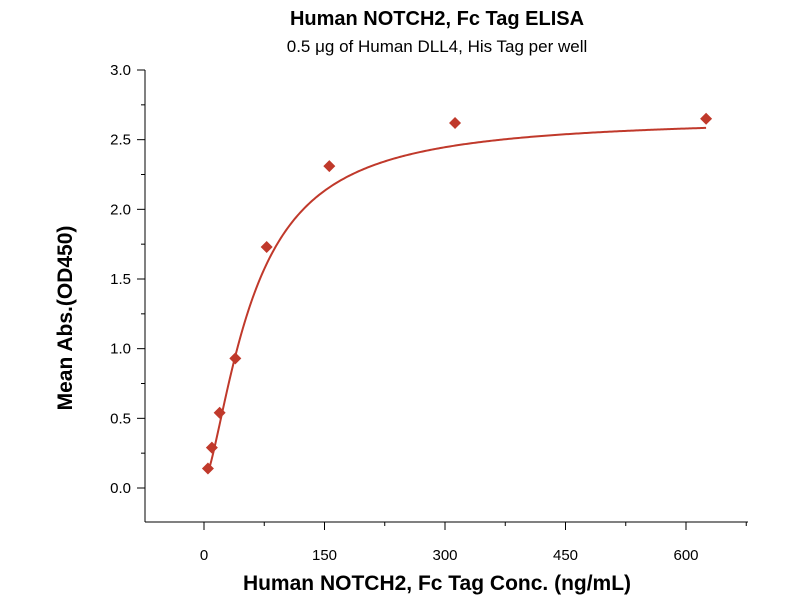 This screenshot has width=800, height=600. I want to click on y-tick-label: 1.5, so click(120, 279).